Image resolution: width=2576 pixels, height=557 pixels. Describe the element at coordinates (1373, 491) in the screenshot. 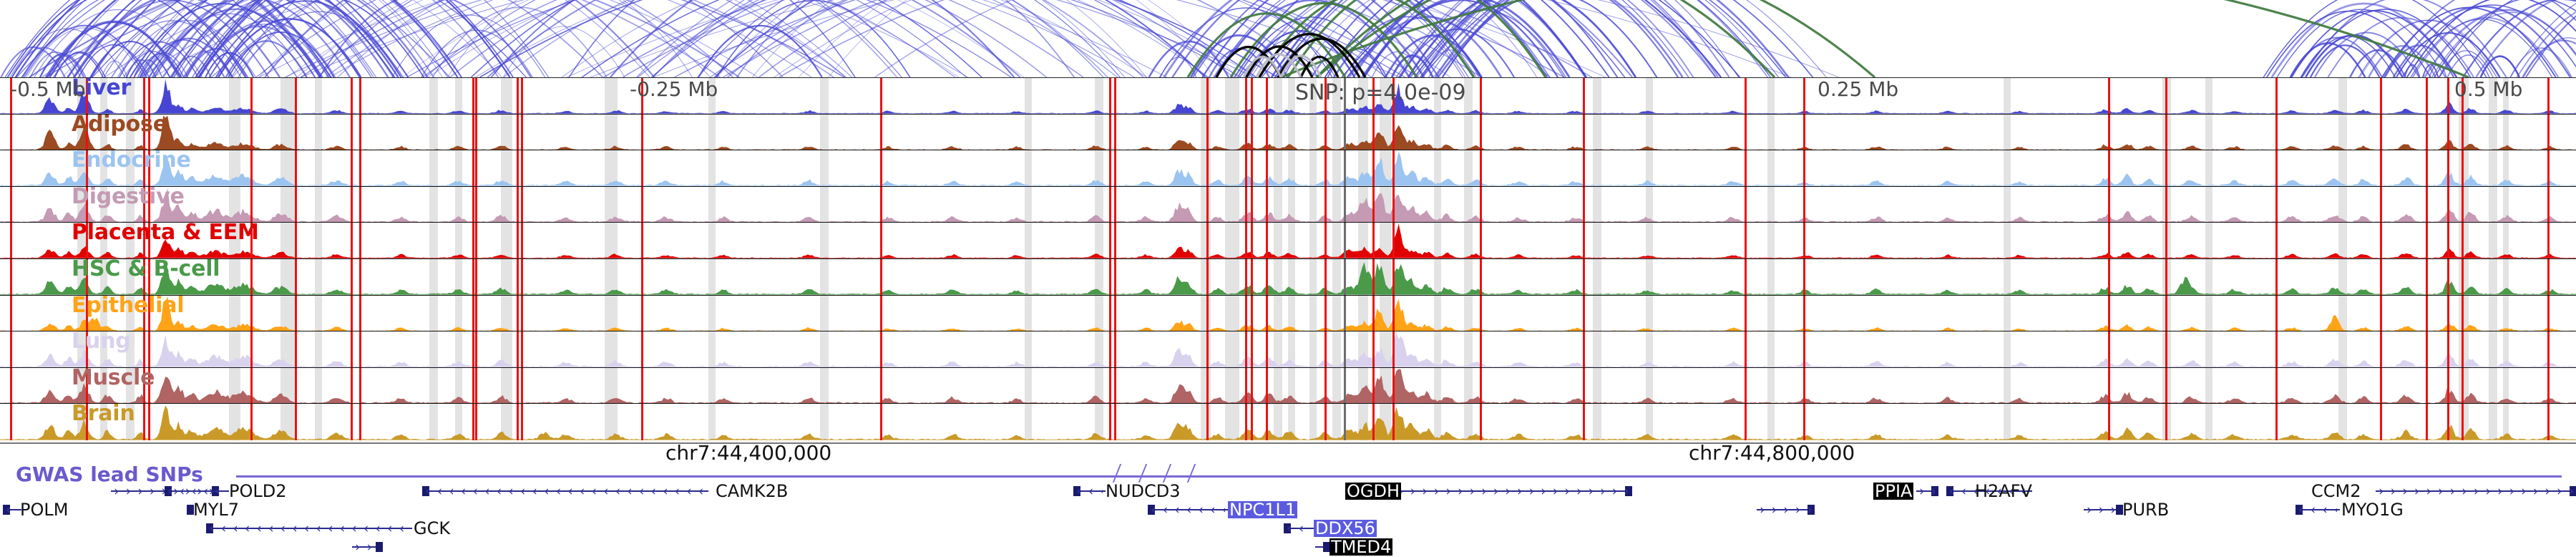

I see `gene-name-label: OGDH` at that location.